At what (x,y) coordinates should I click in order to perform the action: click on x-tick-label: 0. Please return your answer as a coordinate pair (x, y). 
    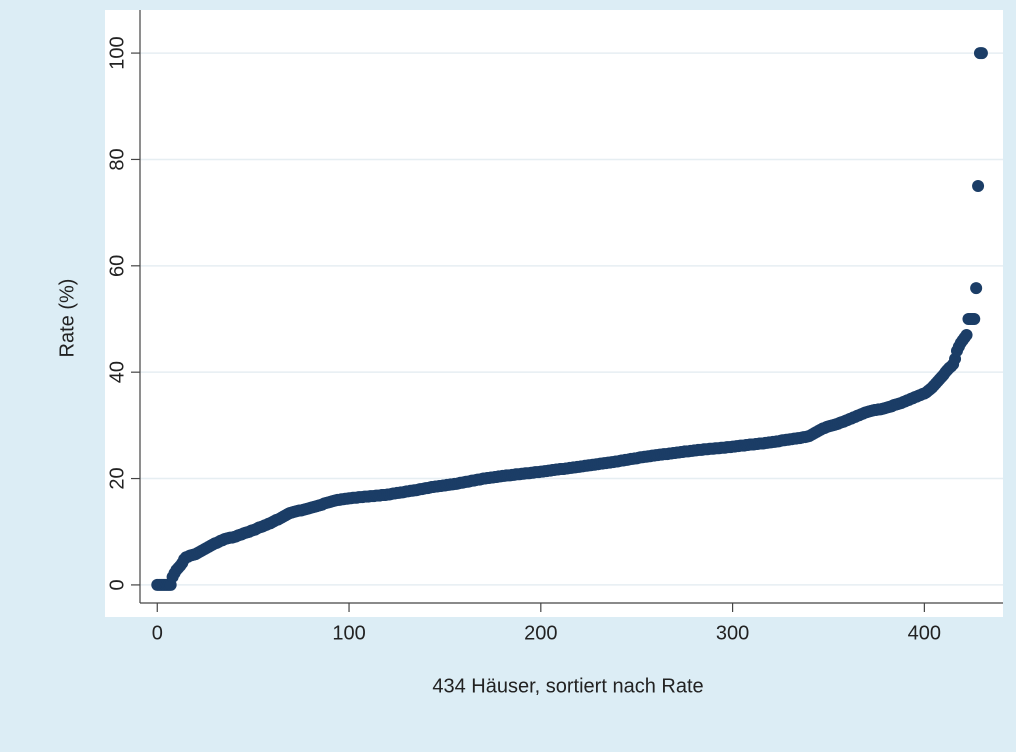
    Looking at the image, I should click on (157, 633).